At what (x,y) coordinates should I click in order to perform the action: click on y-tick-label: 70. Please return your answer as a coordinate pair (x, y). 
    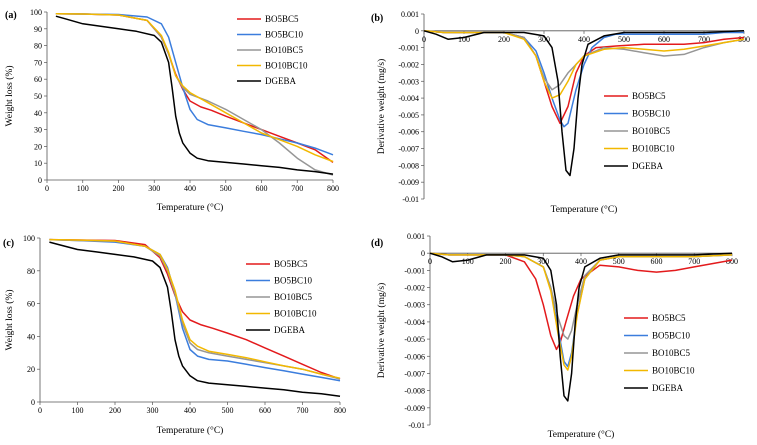
    Looking at the image, I should click on (38, 62).